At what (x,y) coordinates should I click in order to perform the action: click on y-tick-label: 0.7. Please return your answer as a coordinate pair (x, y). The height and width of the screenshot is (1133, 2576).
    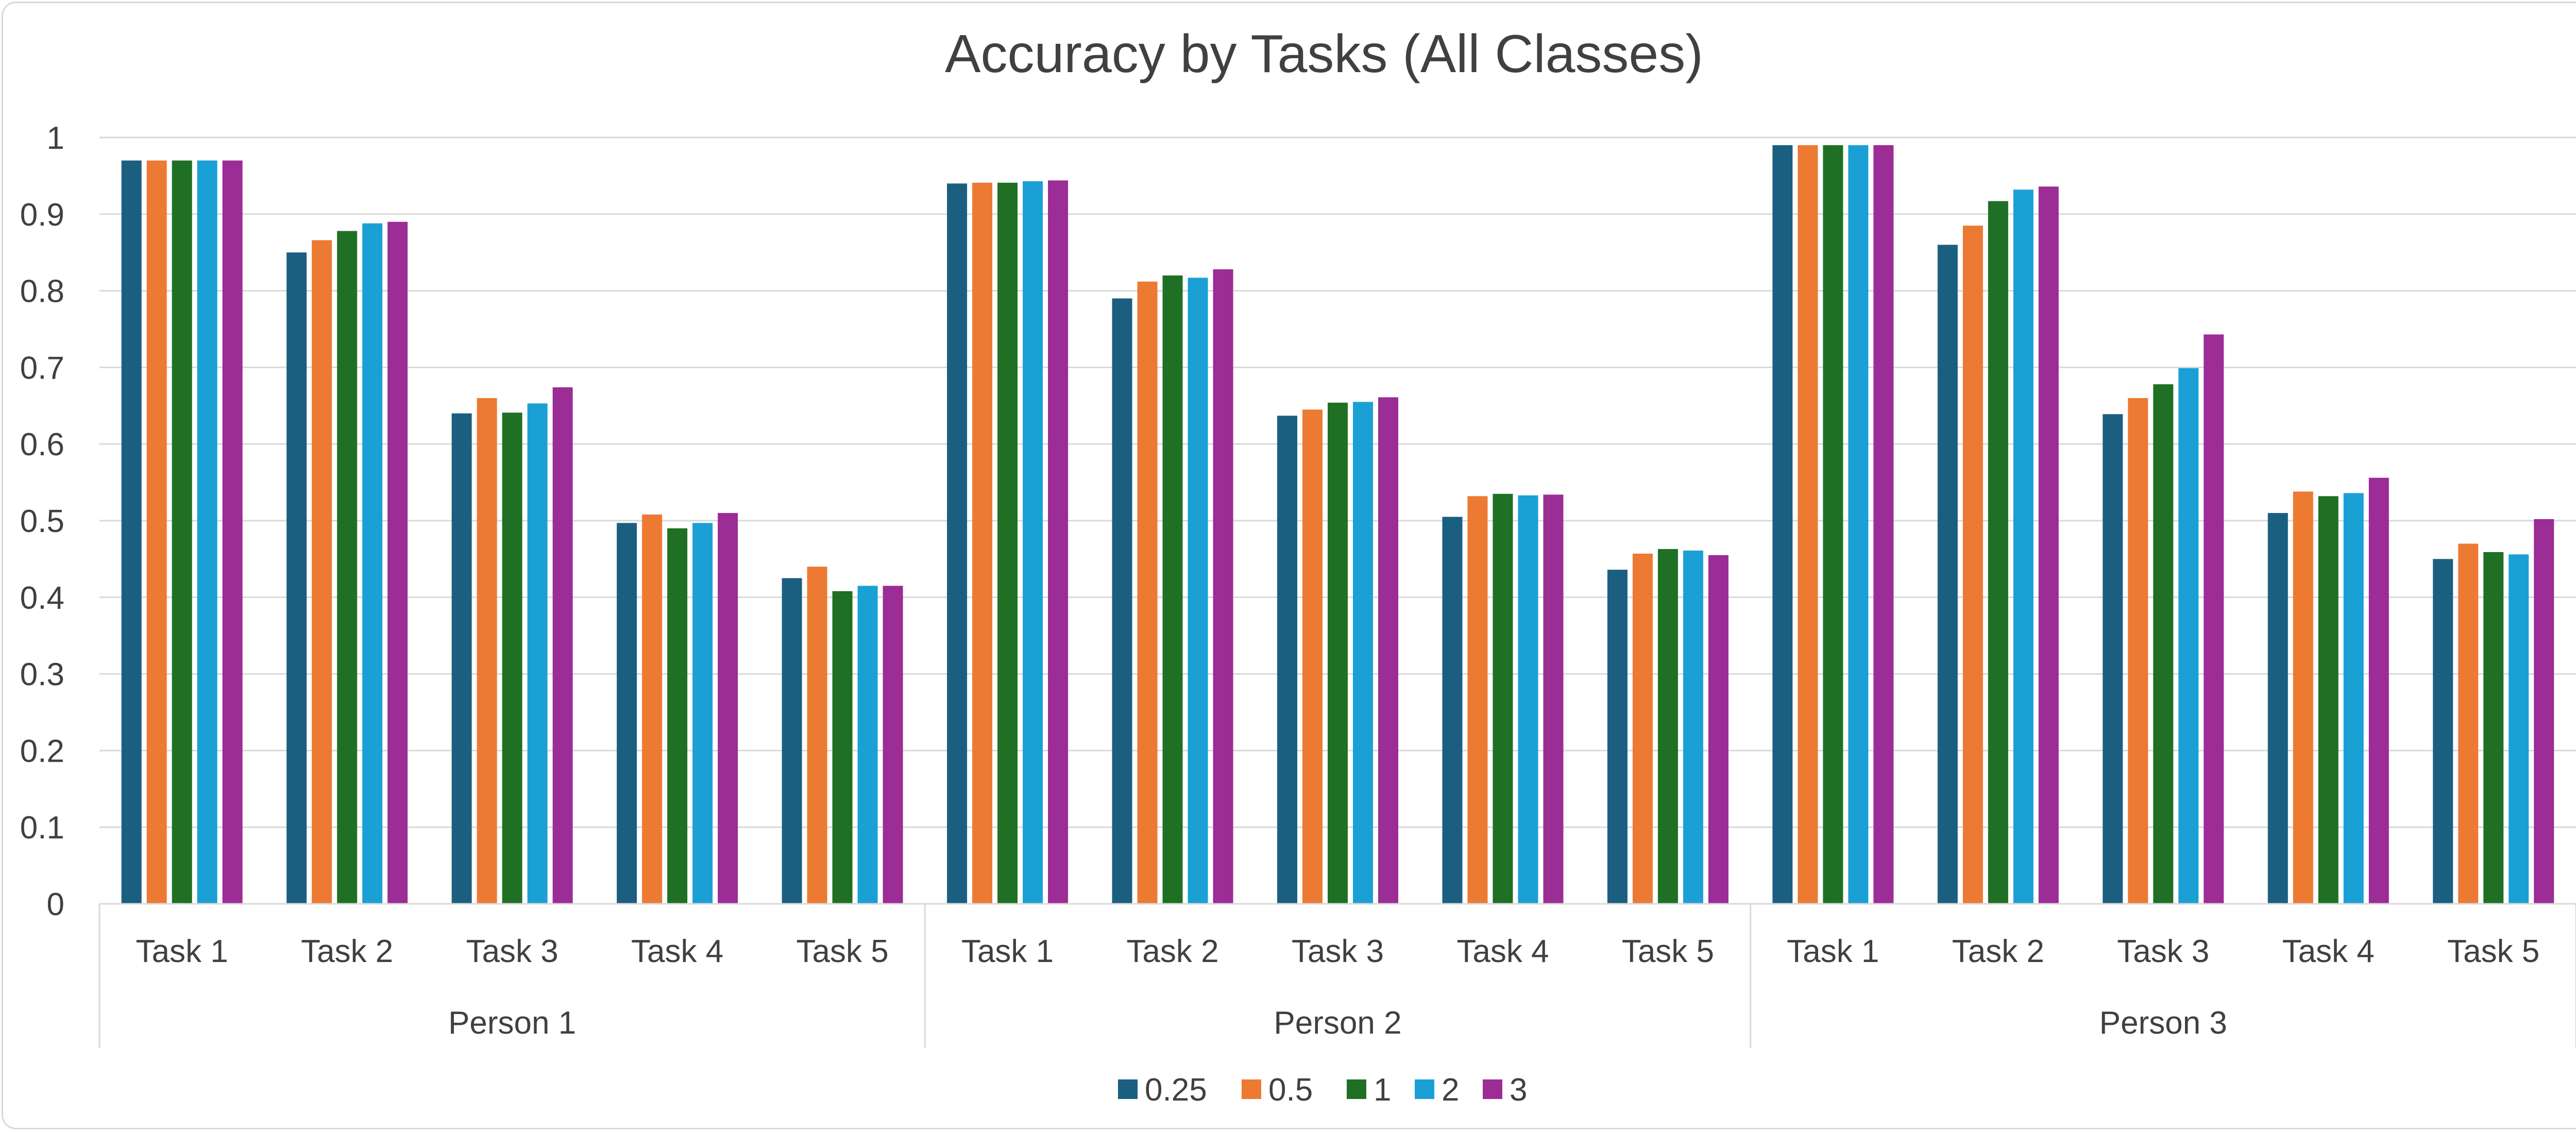
    Looking at the image, I should click on (42, 368).